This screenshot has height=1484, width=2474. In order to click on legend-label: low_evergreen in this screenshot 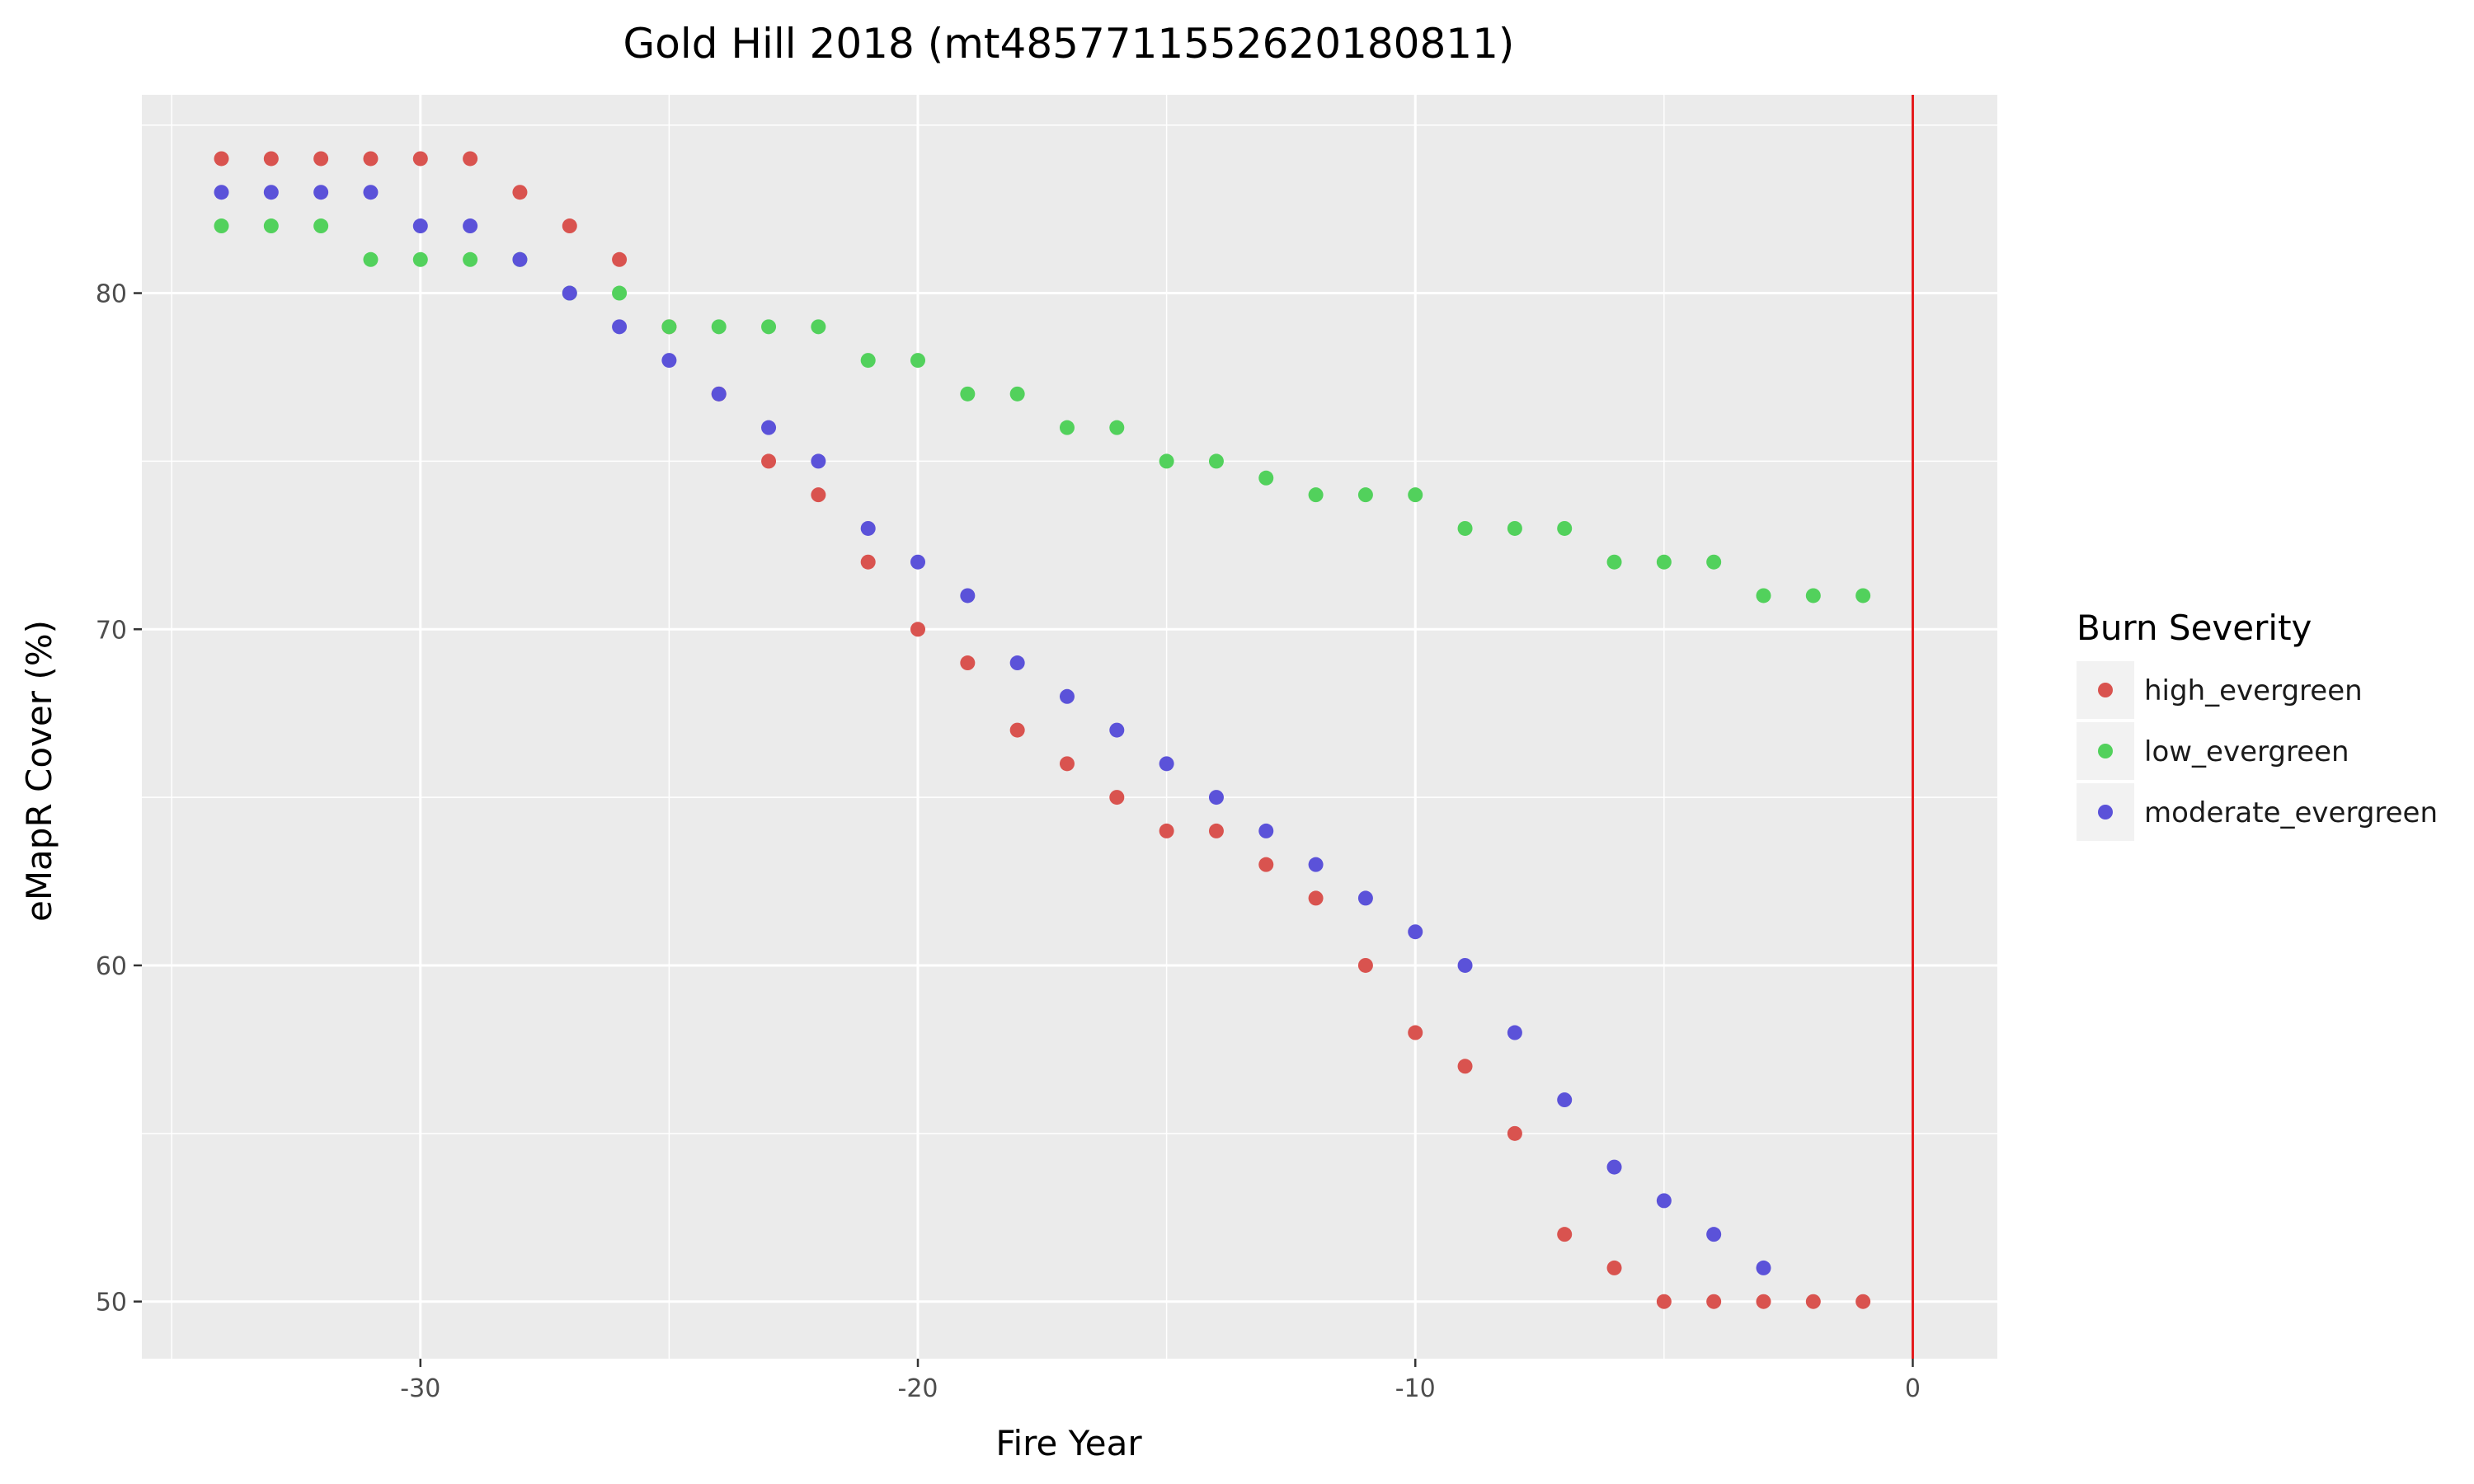, I will do `click(2246, 751)`.